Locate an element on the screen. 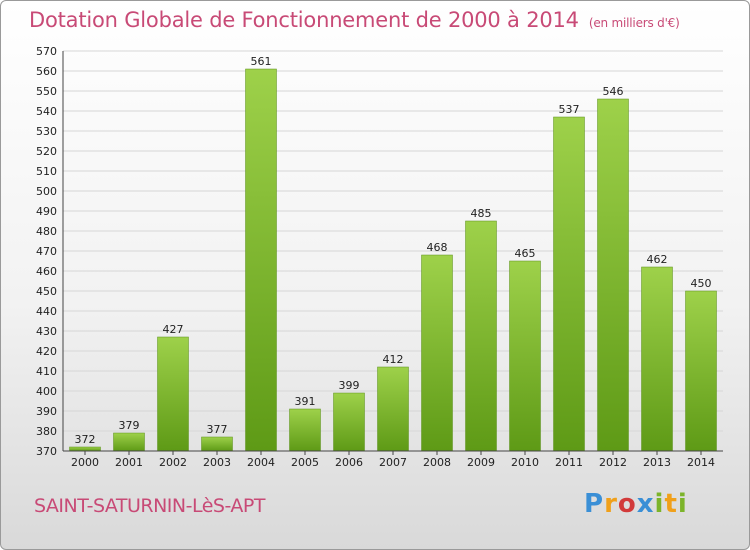 The width and height of the screenshot is (750, 550). bar-value-label: 427 is located at coordinates (173, 329).